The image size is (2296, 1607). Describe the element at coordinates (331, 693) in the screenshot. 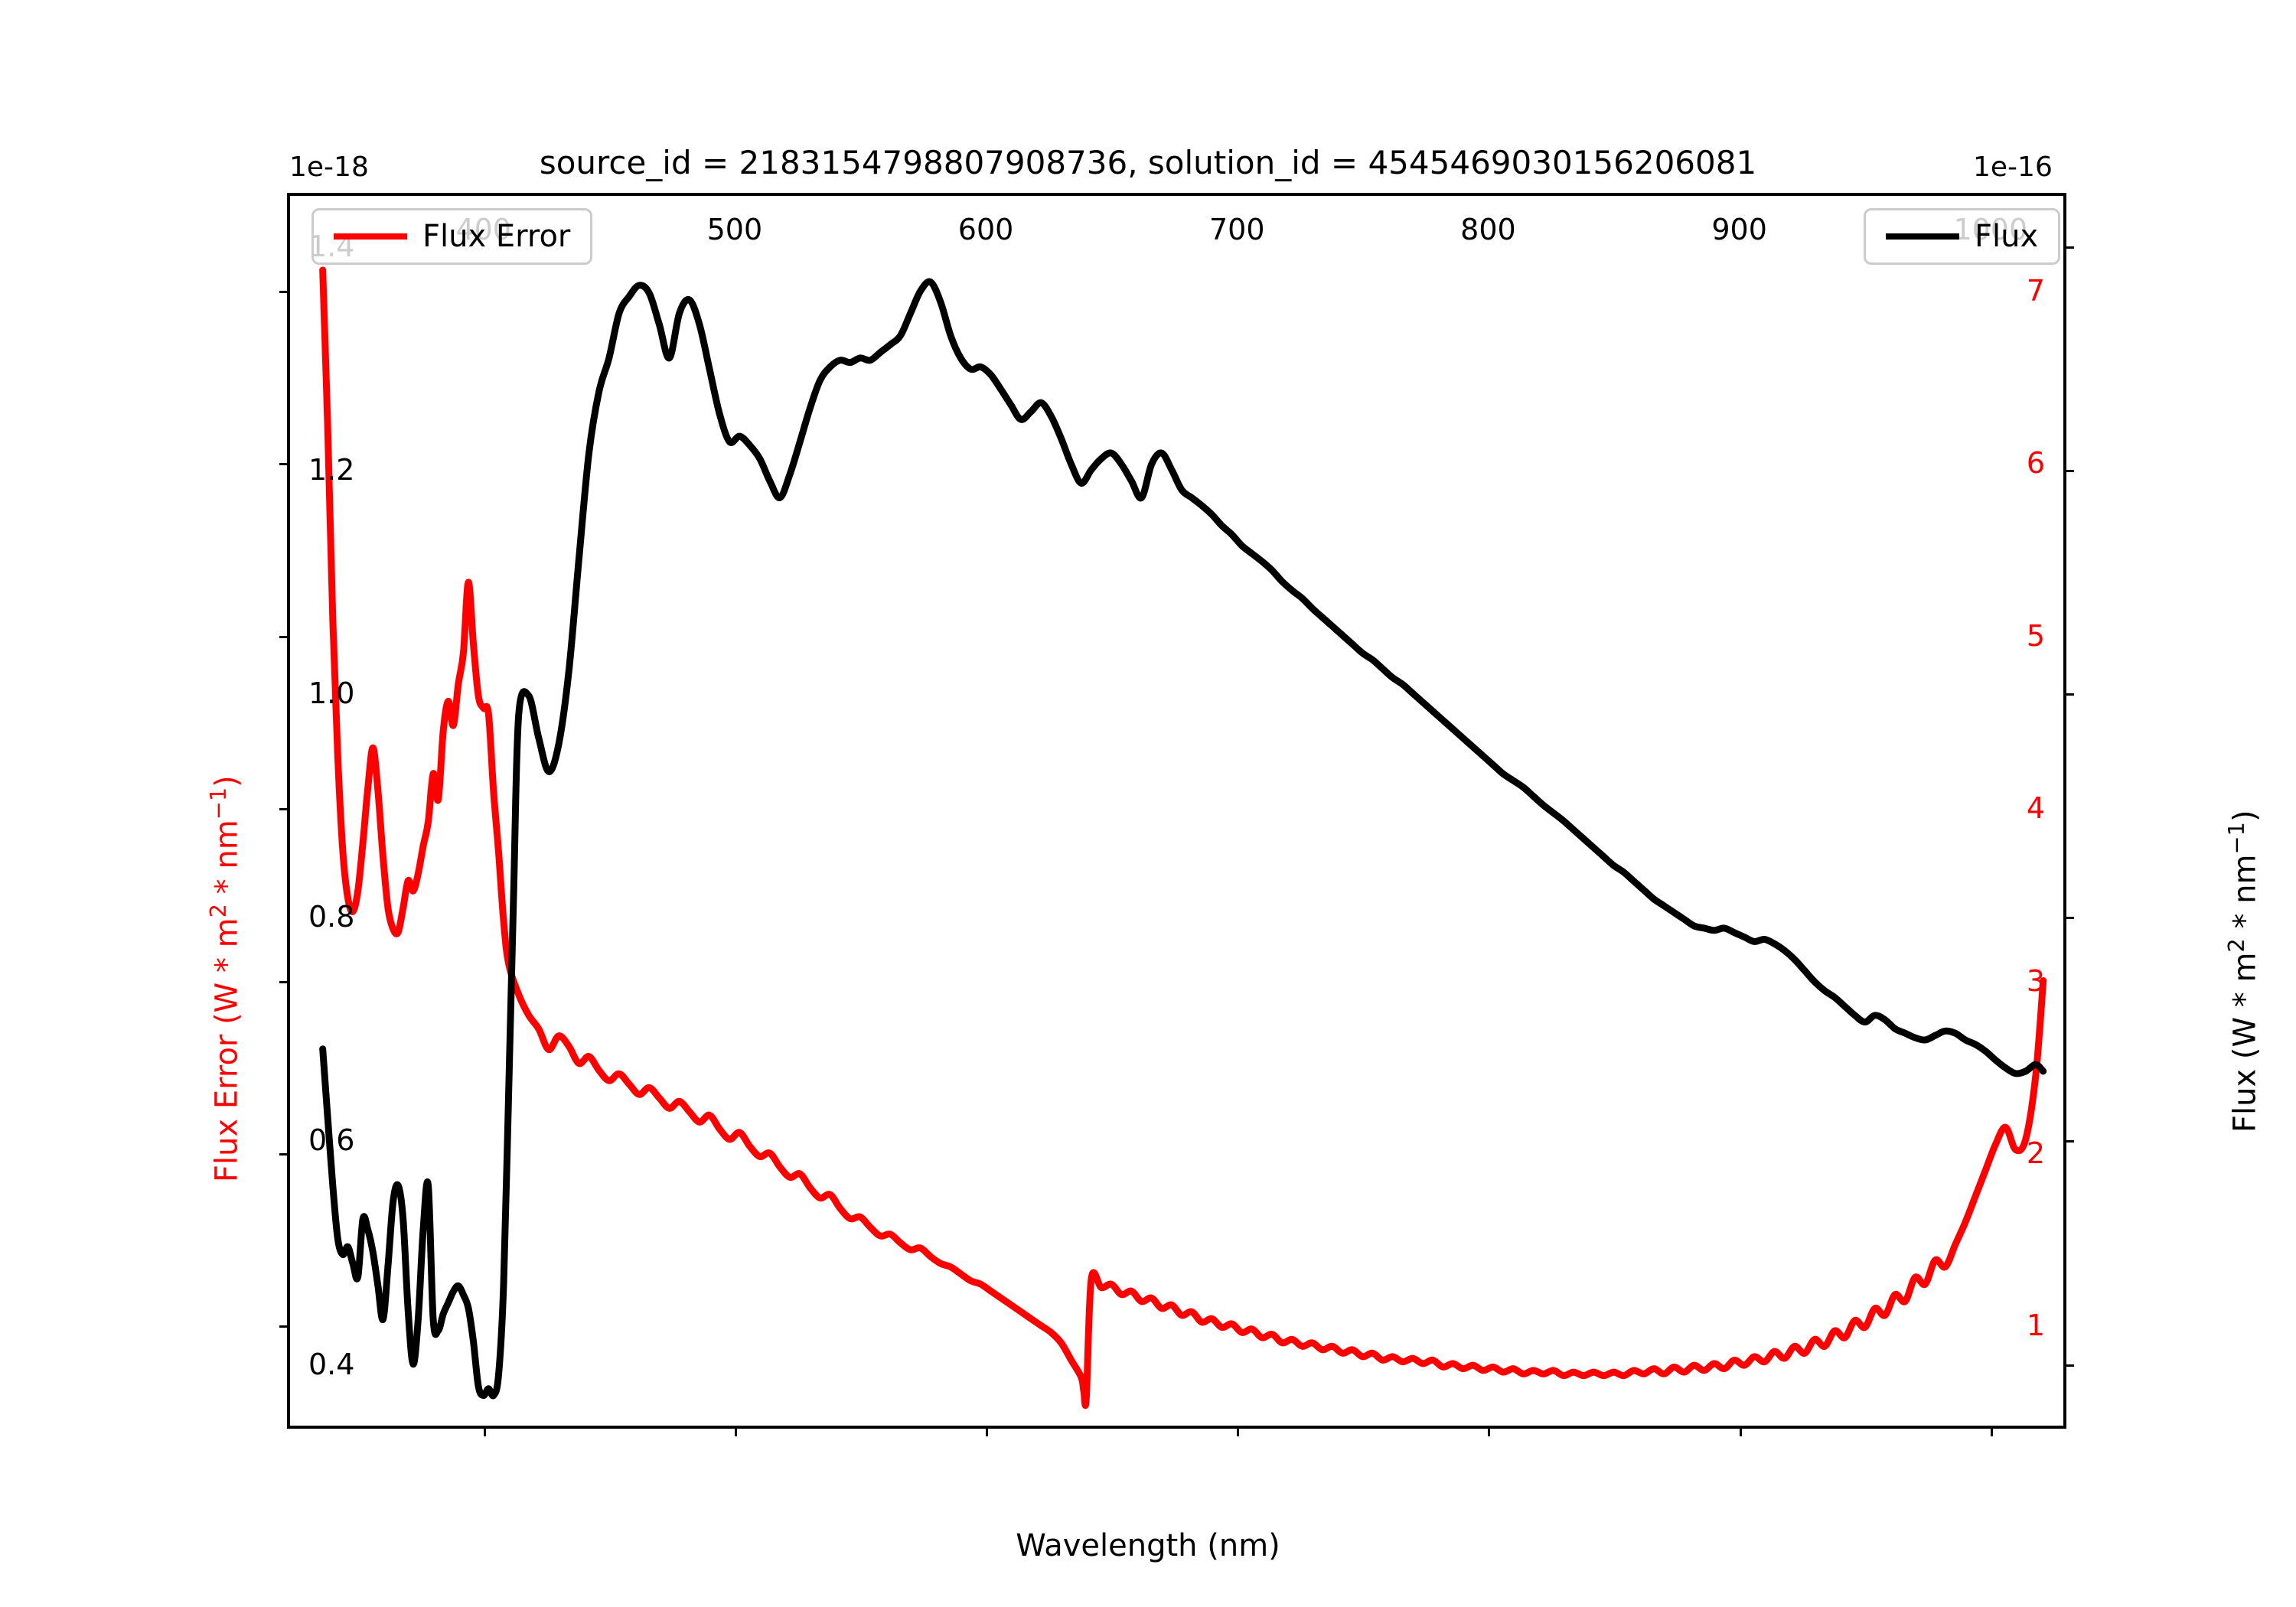

I see `right-y-tick-label: 1.0` at that location.